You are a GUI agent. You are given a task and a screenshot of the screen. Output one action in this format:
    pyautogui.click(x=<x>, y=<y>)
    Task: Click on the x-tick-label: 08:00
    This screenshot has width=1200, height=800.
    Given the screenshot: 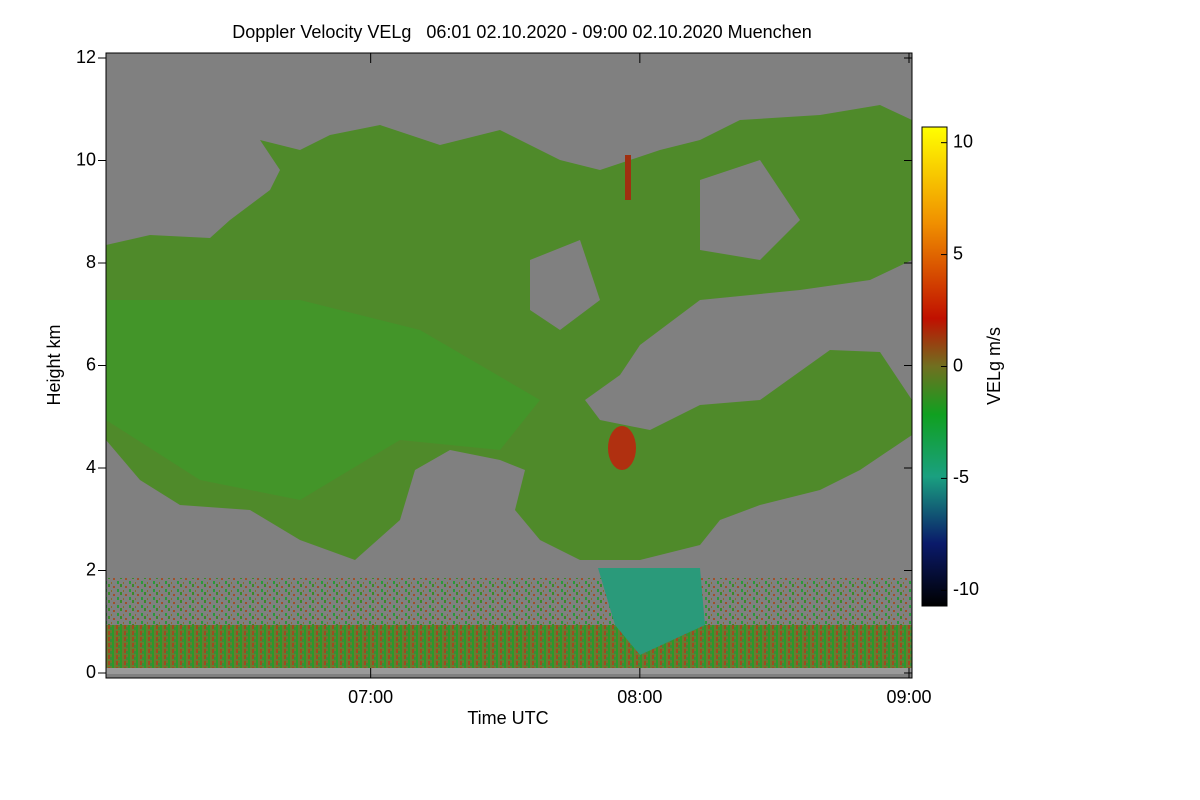 What is the action you would take?
    pyautogui.click(x=639, y=697)
    